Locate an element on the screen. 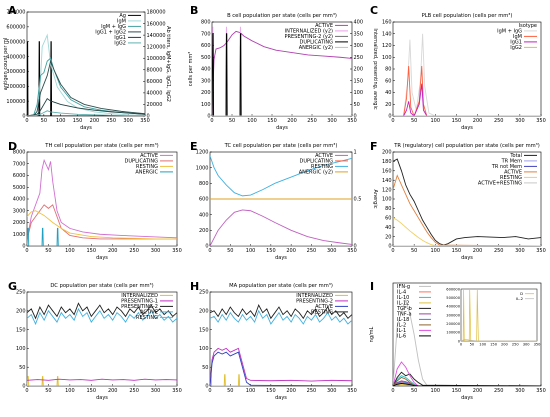  y-tick-label: 800 is located at coordinates (206, 23).